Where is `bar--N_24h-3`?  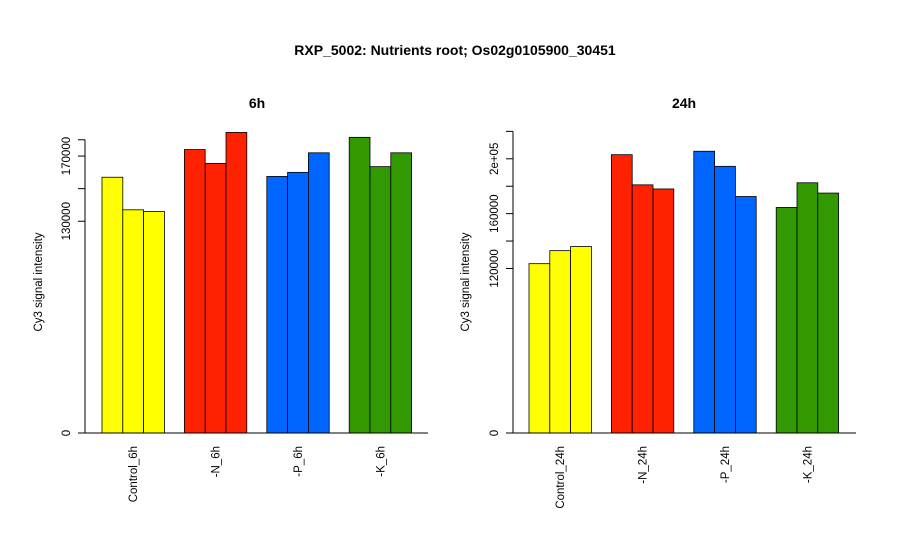 bar--N_24h-3 is located at coordinates (663, 311).